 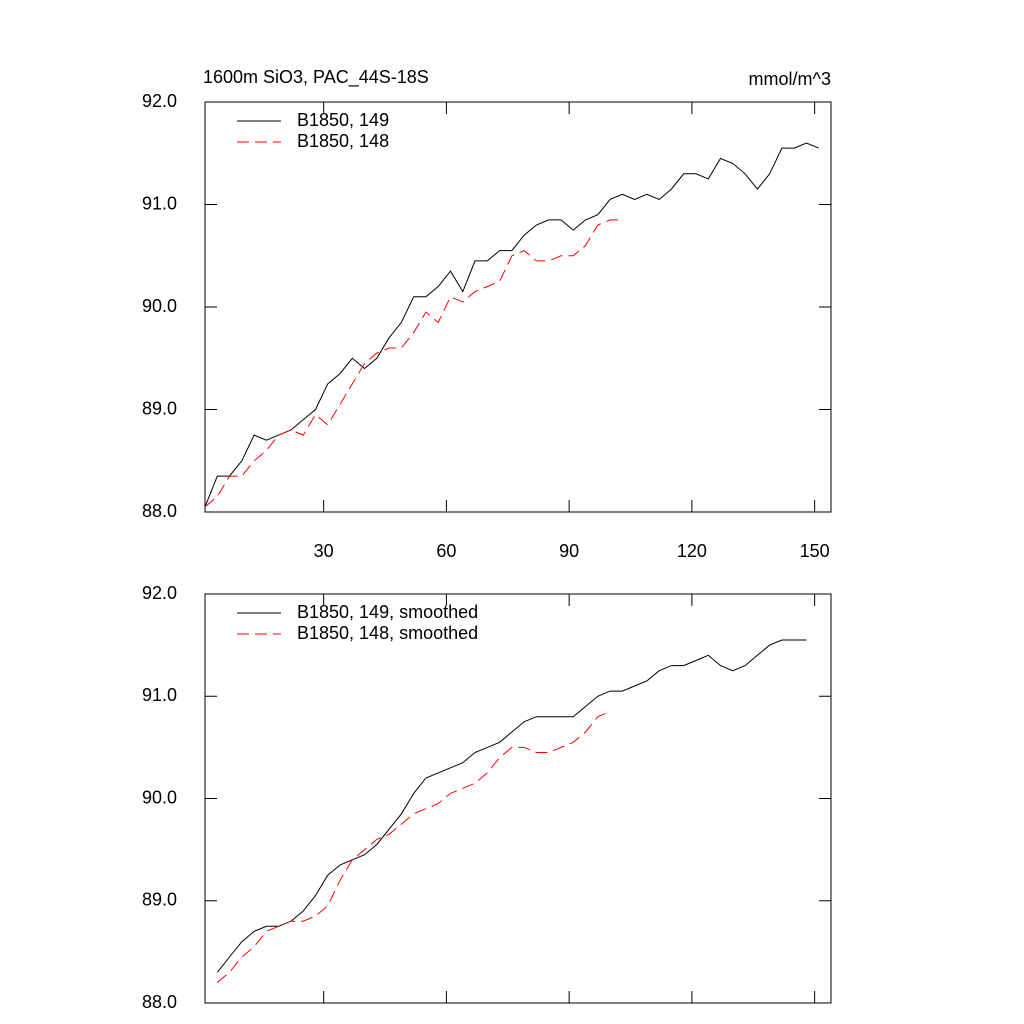 I want to click on legend-label: B1850, 149, smoothed, so click(x=387, y=612).